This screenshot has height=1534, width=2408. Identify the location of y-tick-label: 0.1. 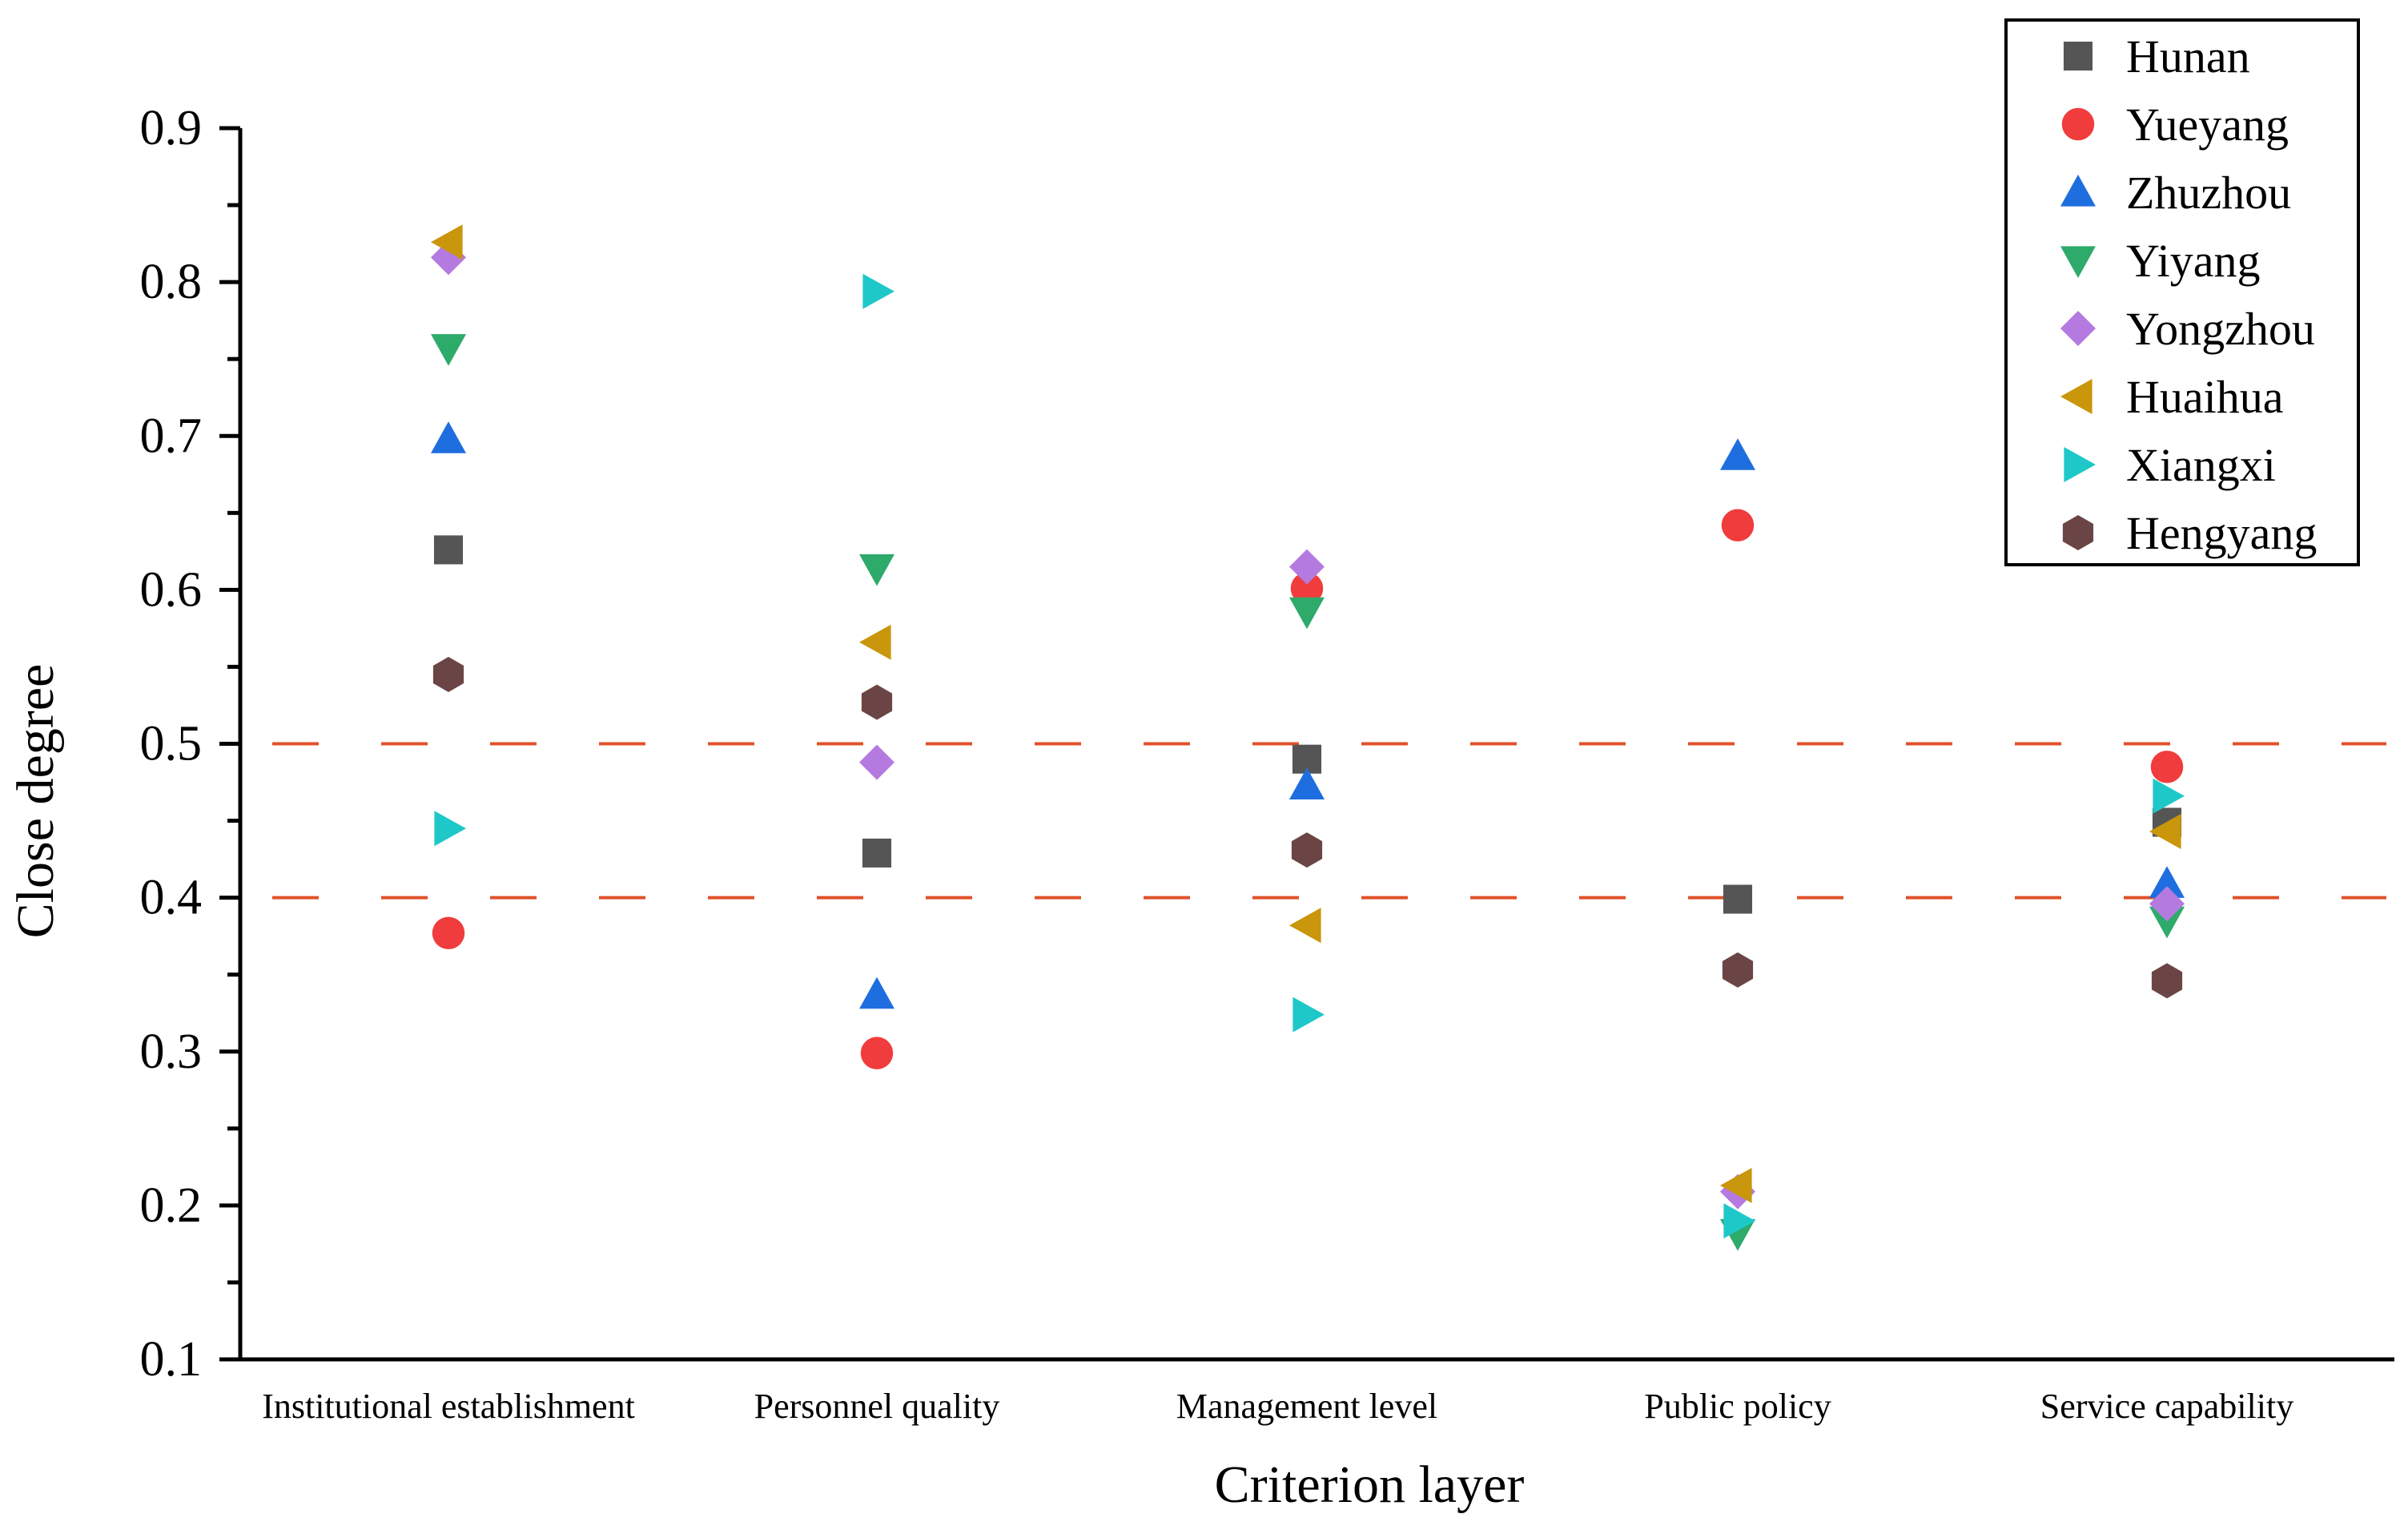
(172, 1359).